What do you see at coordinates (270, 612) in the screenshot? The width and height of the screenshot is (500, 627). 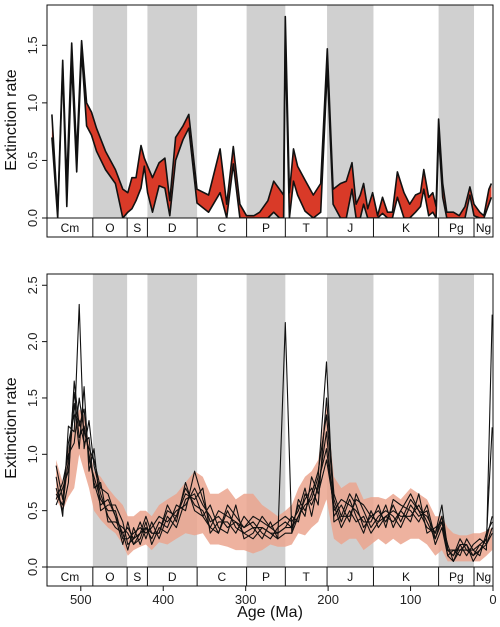 I see `x-axis-title: Age (Ma)` at bounding box center [270, 612].